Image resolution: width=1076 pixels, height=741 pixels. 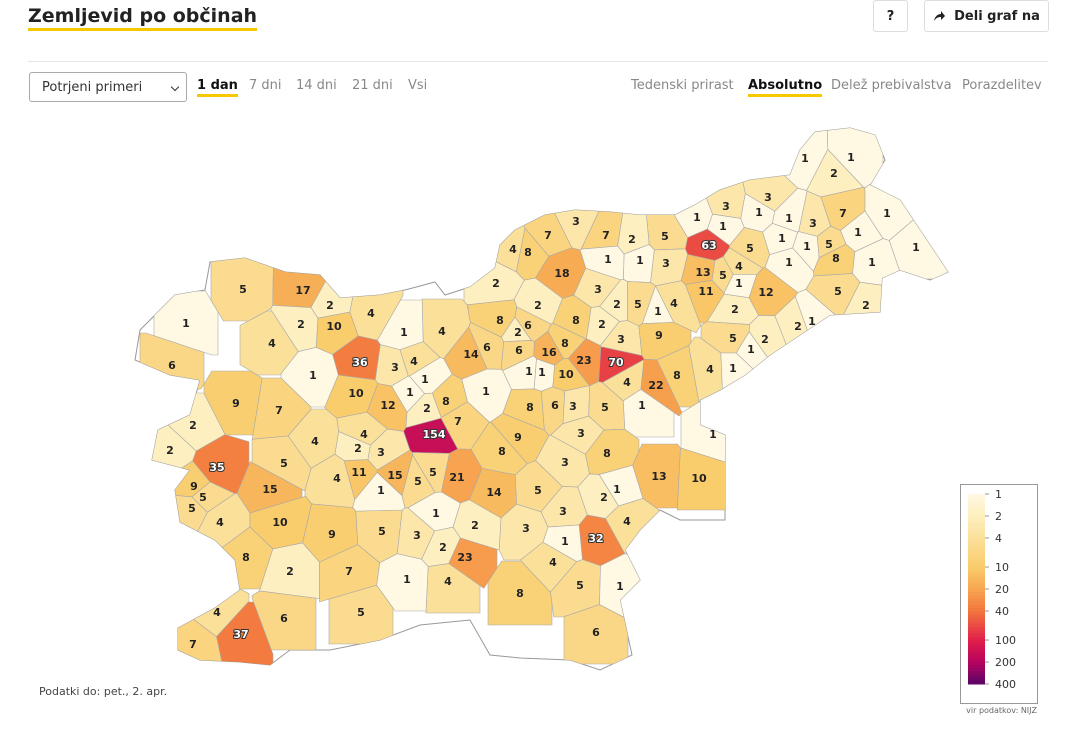 What do you see at coordinates (986, 16) in the screenshot?
I see `share-button: Deli graf na` at bounding box center [986, 16].